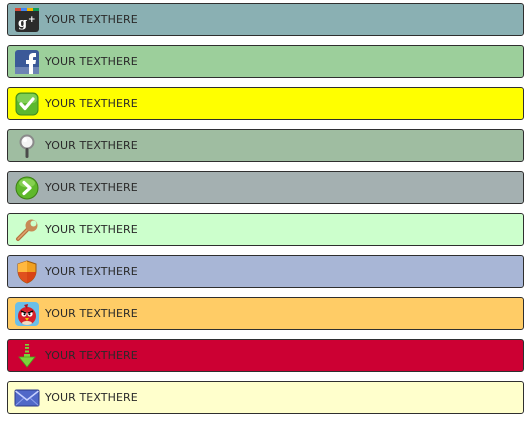 This screenshot has width=529, height=423. What do you see at coordinates (27, 356) in the screenshot?
I see `download-arrow-icon` at bounding box center [27, 356].